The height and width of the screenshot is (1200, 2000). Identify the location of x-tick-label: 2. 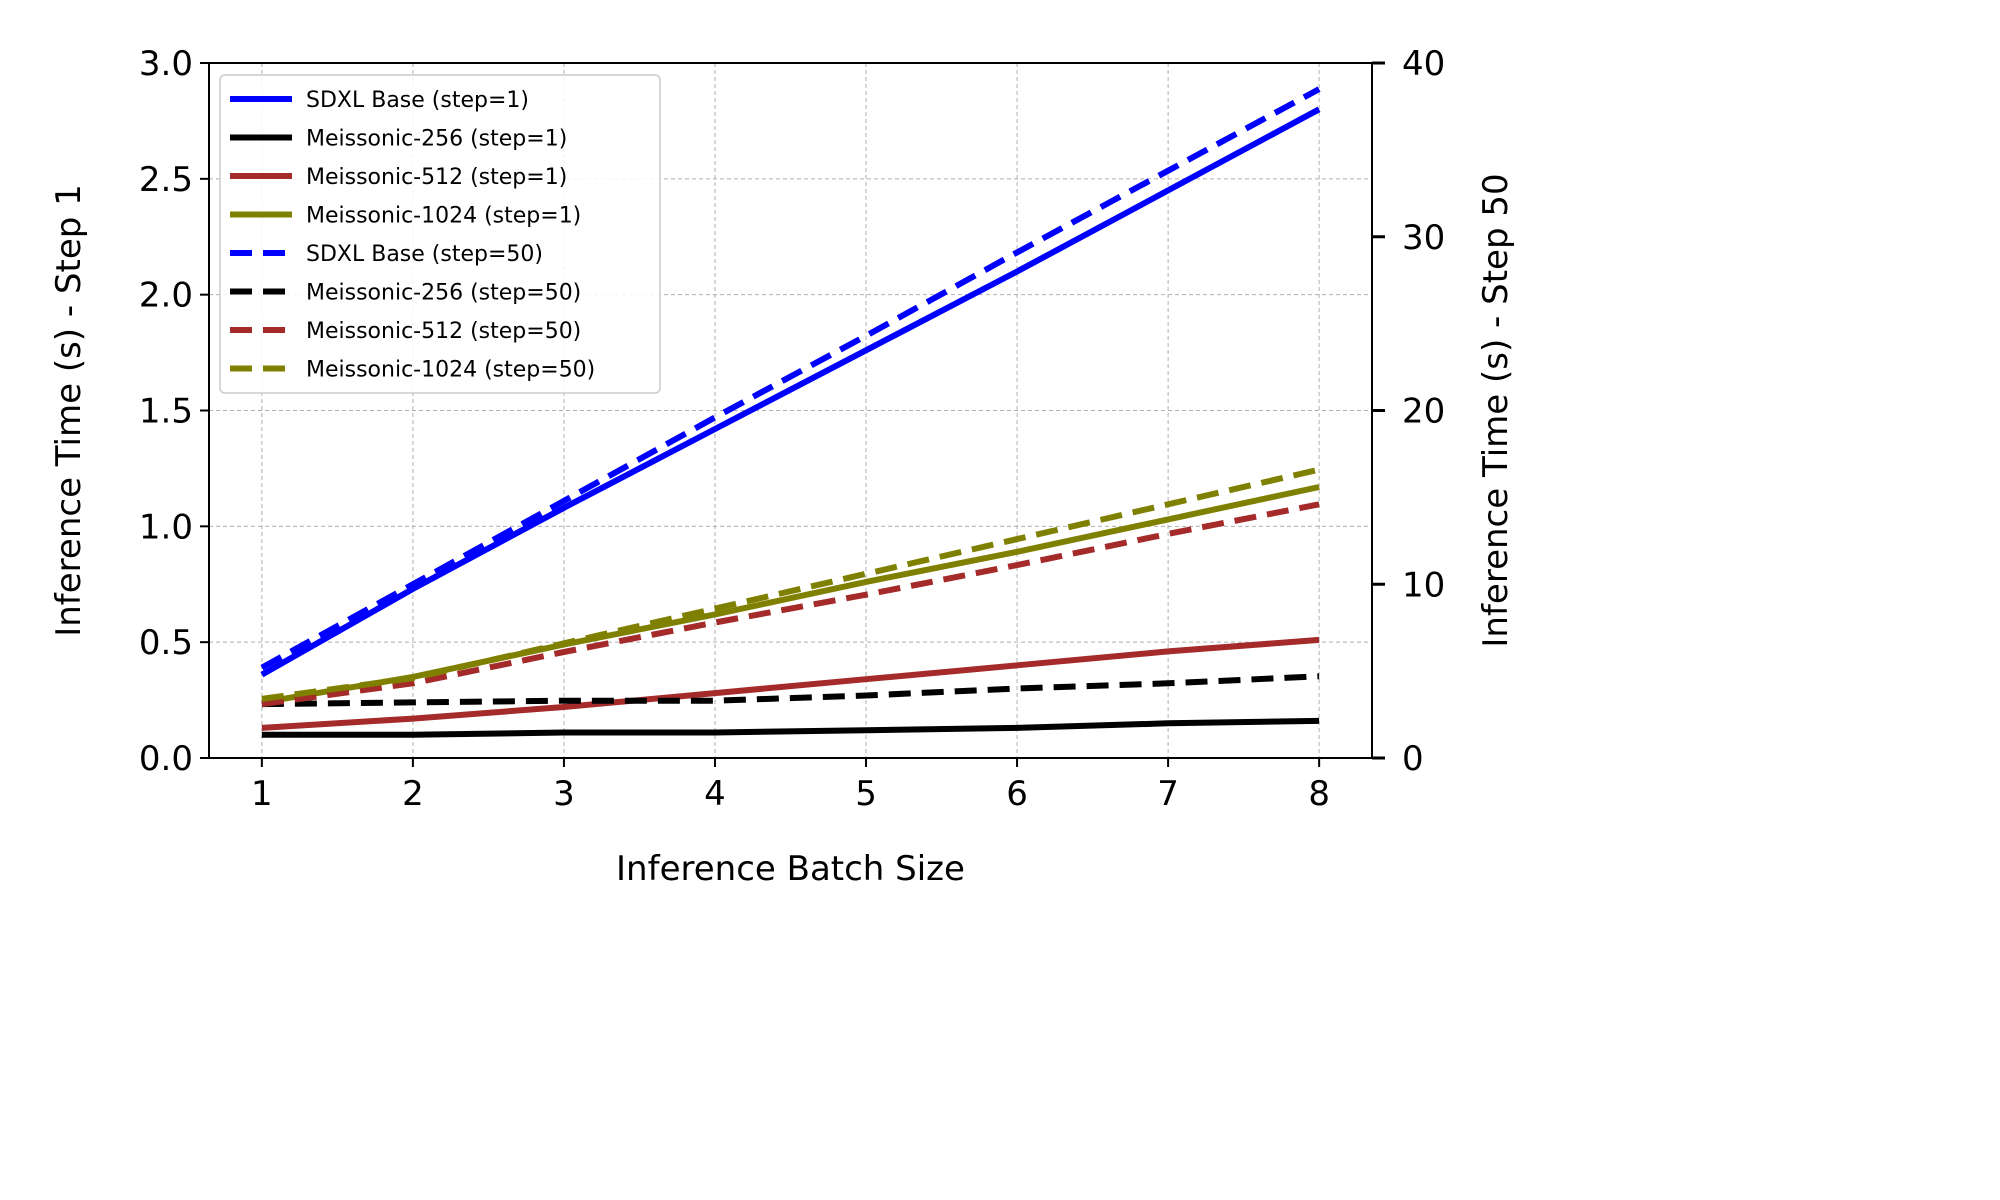
(413, 794).